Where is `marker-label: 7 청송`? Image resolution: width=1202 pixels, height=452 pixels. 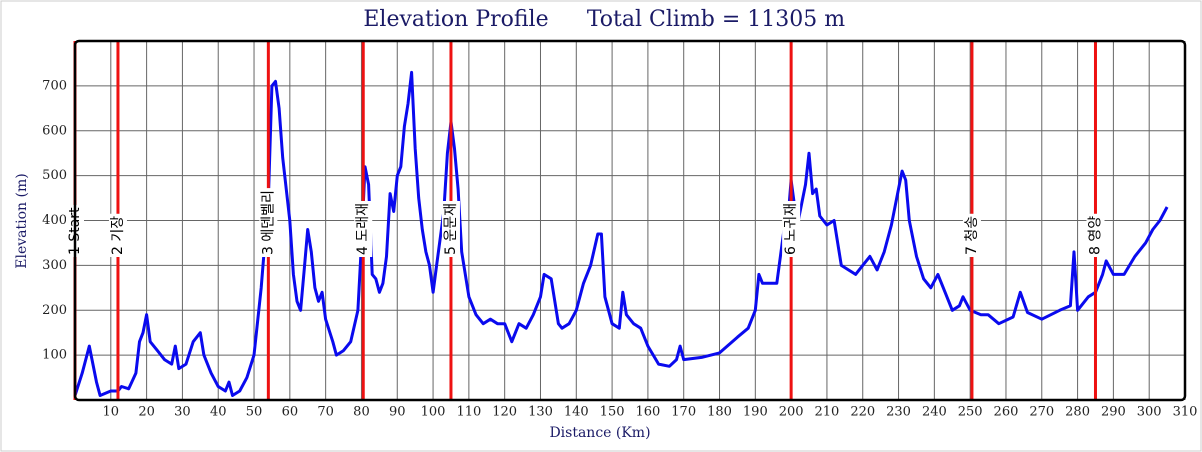
marker-label: 7 청송 is located at coordinates (972, 235).